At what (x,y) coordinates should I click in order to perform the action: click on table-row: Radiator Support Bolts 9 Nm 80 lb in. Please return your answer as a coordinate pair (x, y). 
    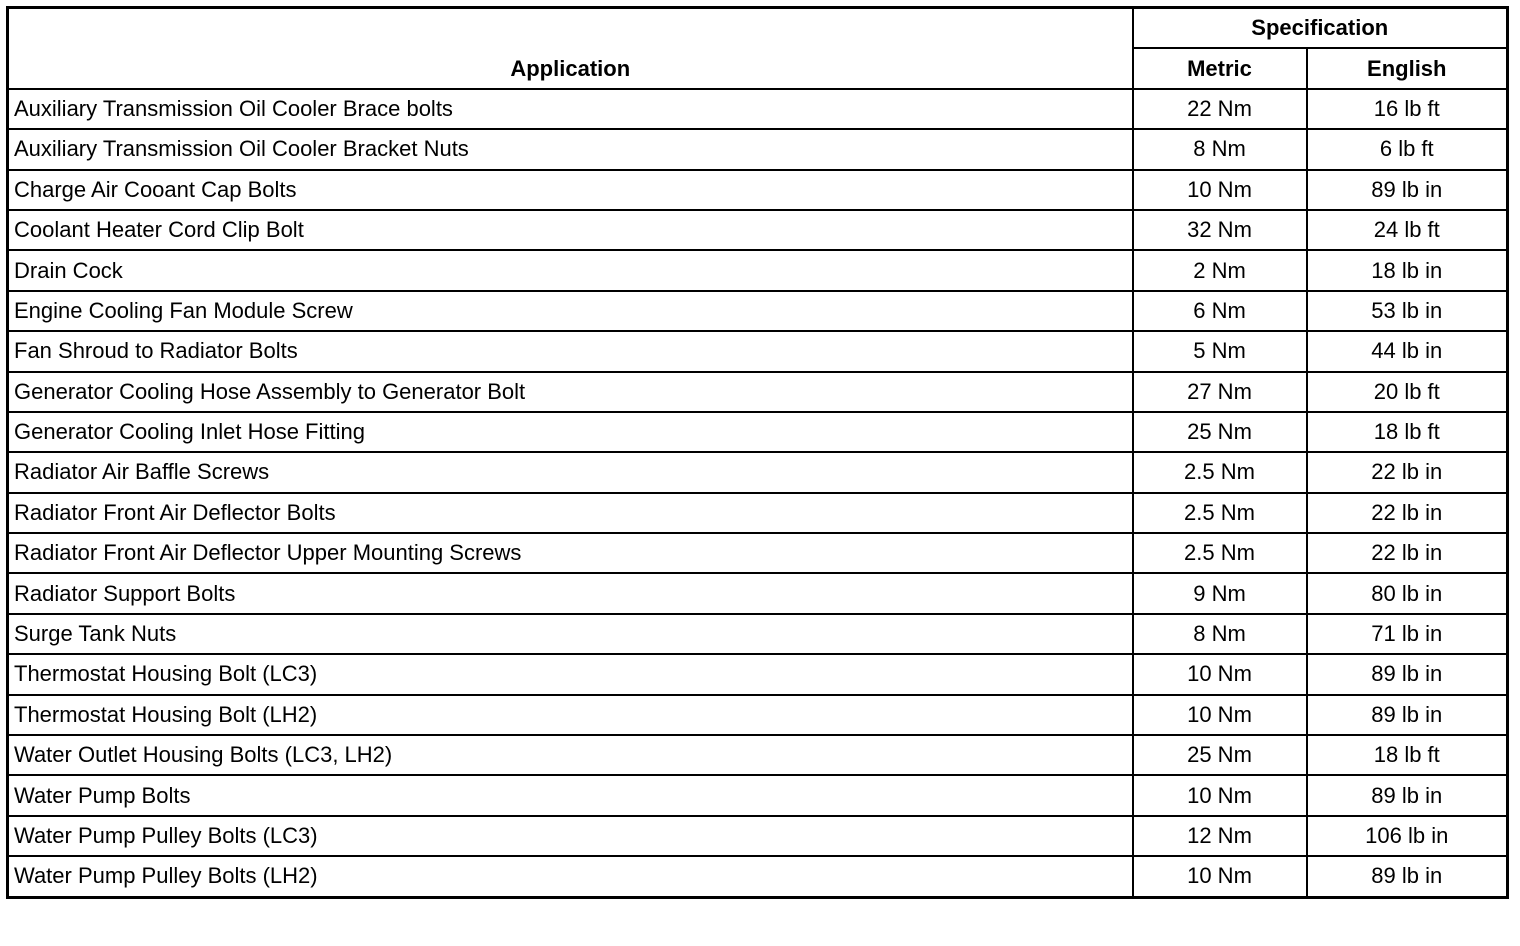
    Looking at the image, I should click on (757, 593).